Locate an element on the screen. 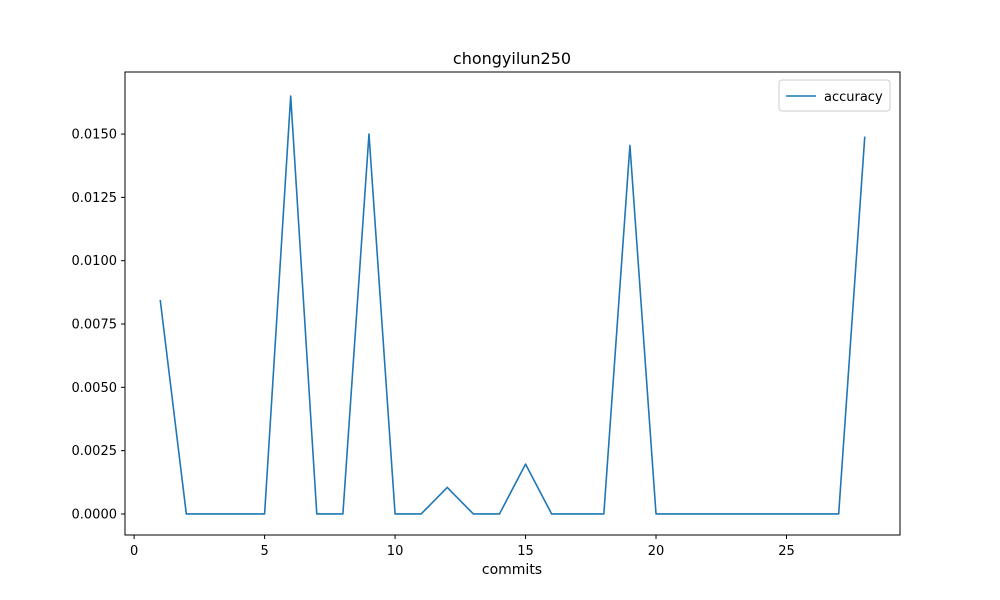  y-tick-label: 0.0100 is located at coordinates (95, 261).